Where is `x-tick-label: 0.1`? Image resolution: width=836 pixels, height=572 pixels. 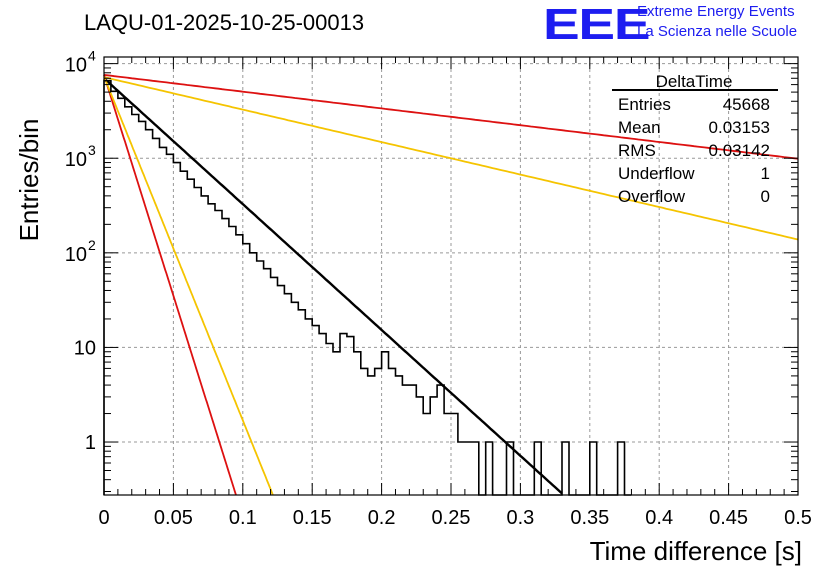
x-tick-label: 0.1 is located at coordinates (243, 518).